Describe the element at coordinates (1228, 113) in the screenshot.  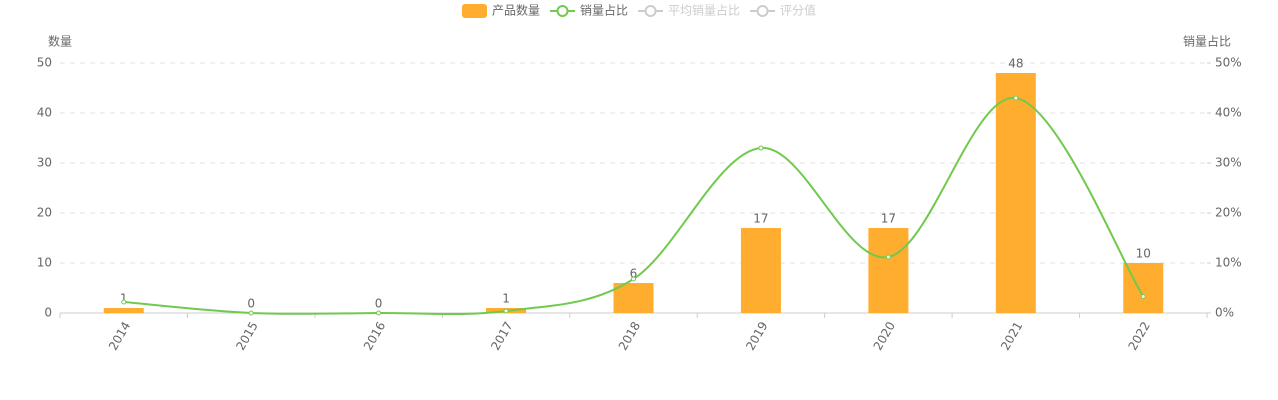
I see `y2-tick-label: 40%` at that location.